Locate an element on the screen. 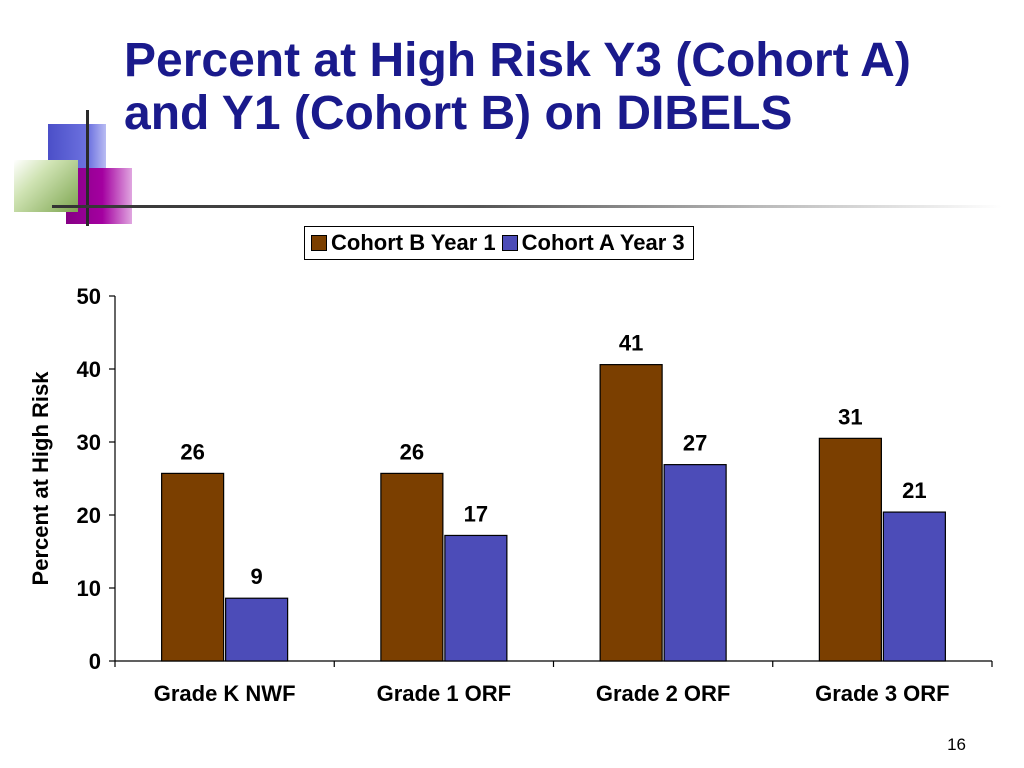 This screenshot has width=1024, height=768. data-label-series-2: 27 is located at coordinates (695, 443).